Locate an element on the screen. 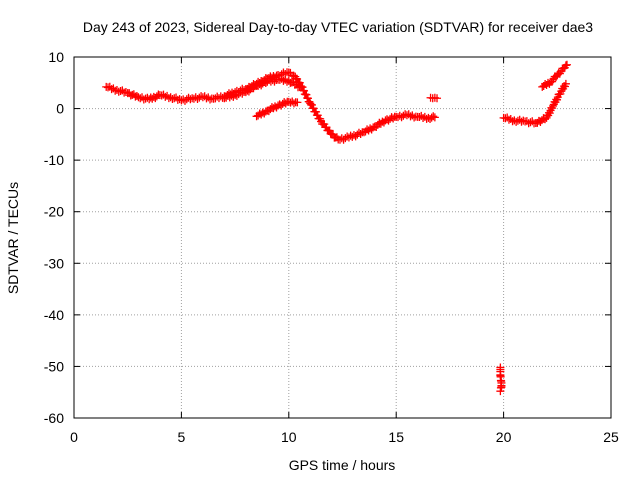 This screenshot has width=640, height=480. series-track-e is located at coordinates (554, 75).